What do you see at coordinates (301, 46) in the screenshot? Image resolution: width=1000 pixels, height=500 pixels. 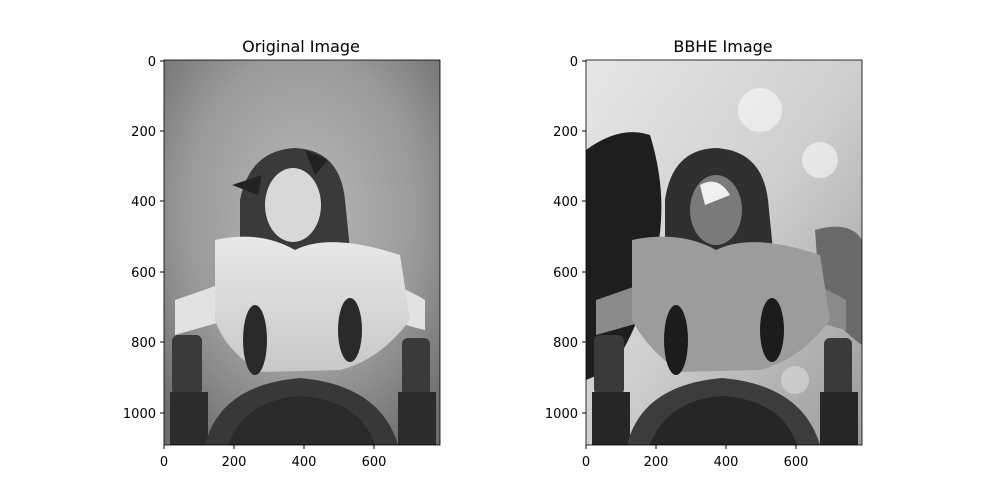 I see `panel-title-original: Original Image` at bounding box center [301, 46].